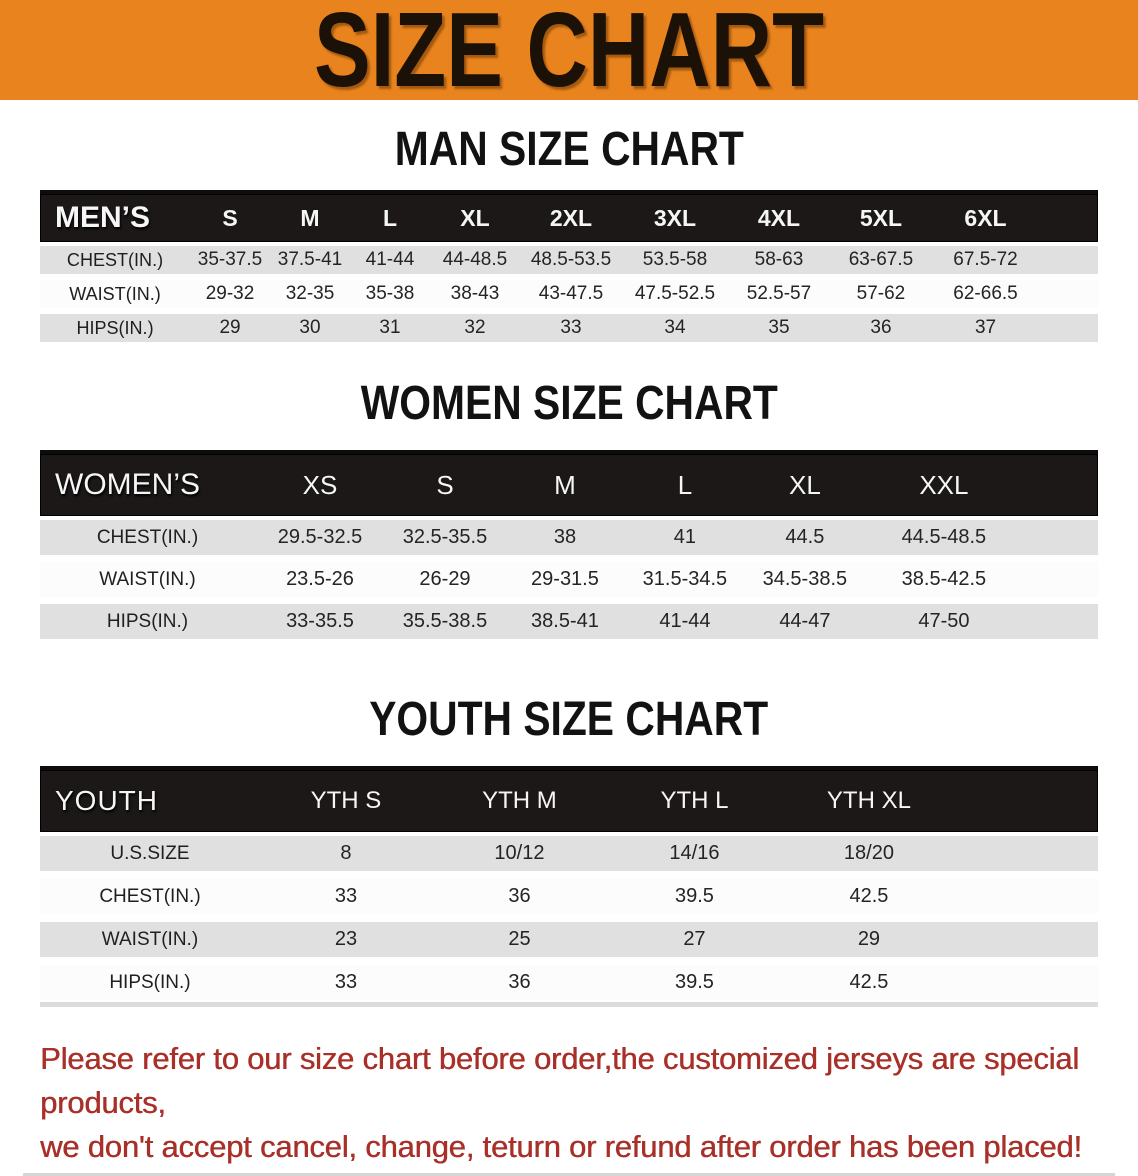 This screenshot has height=1176, width=1138. Describe the element at coordinates (519, 939) in the screenshot. I see `size-value-cell: 25` at that location.